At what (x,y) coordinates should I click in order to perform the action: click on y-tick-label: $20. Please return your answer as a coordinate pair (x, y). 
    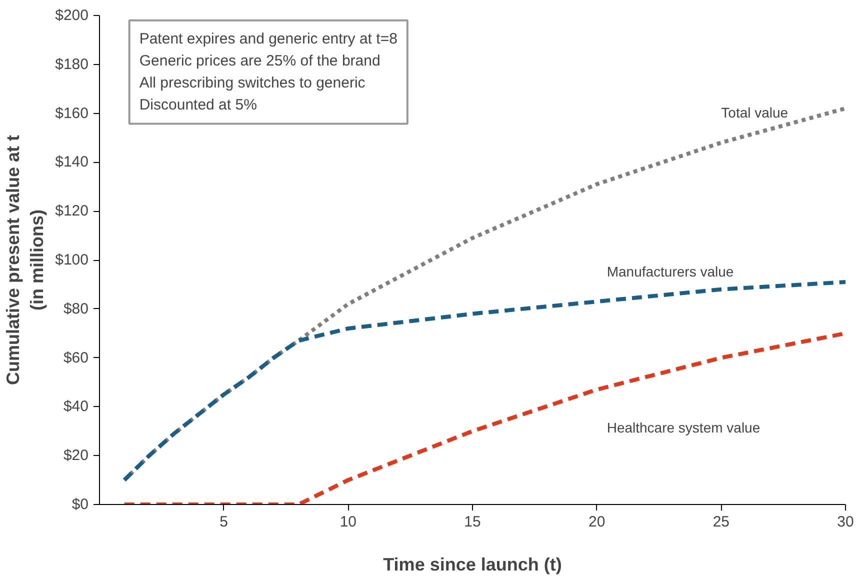
    Looking at the image, I should click on (76, 455).